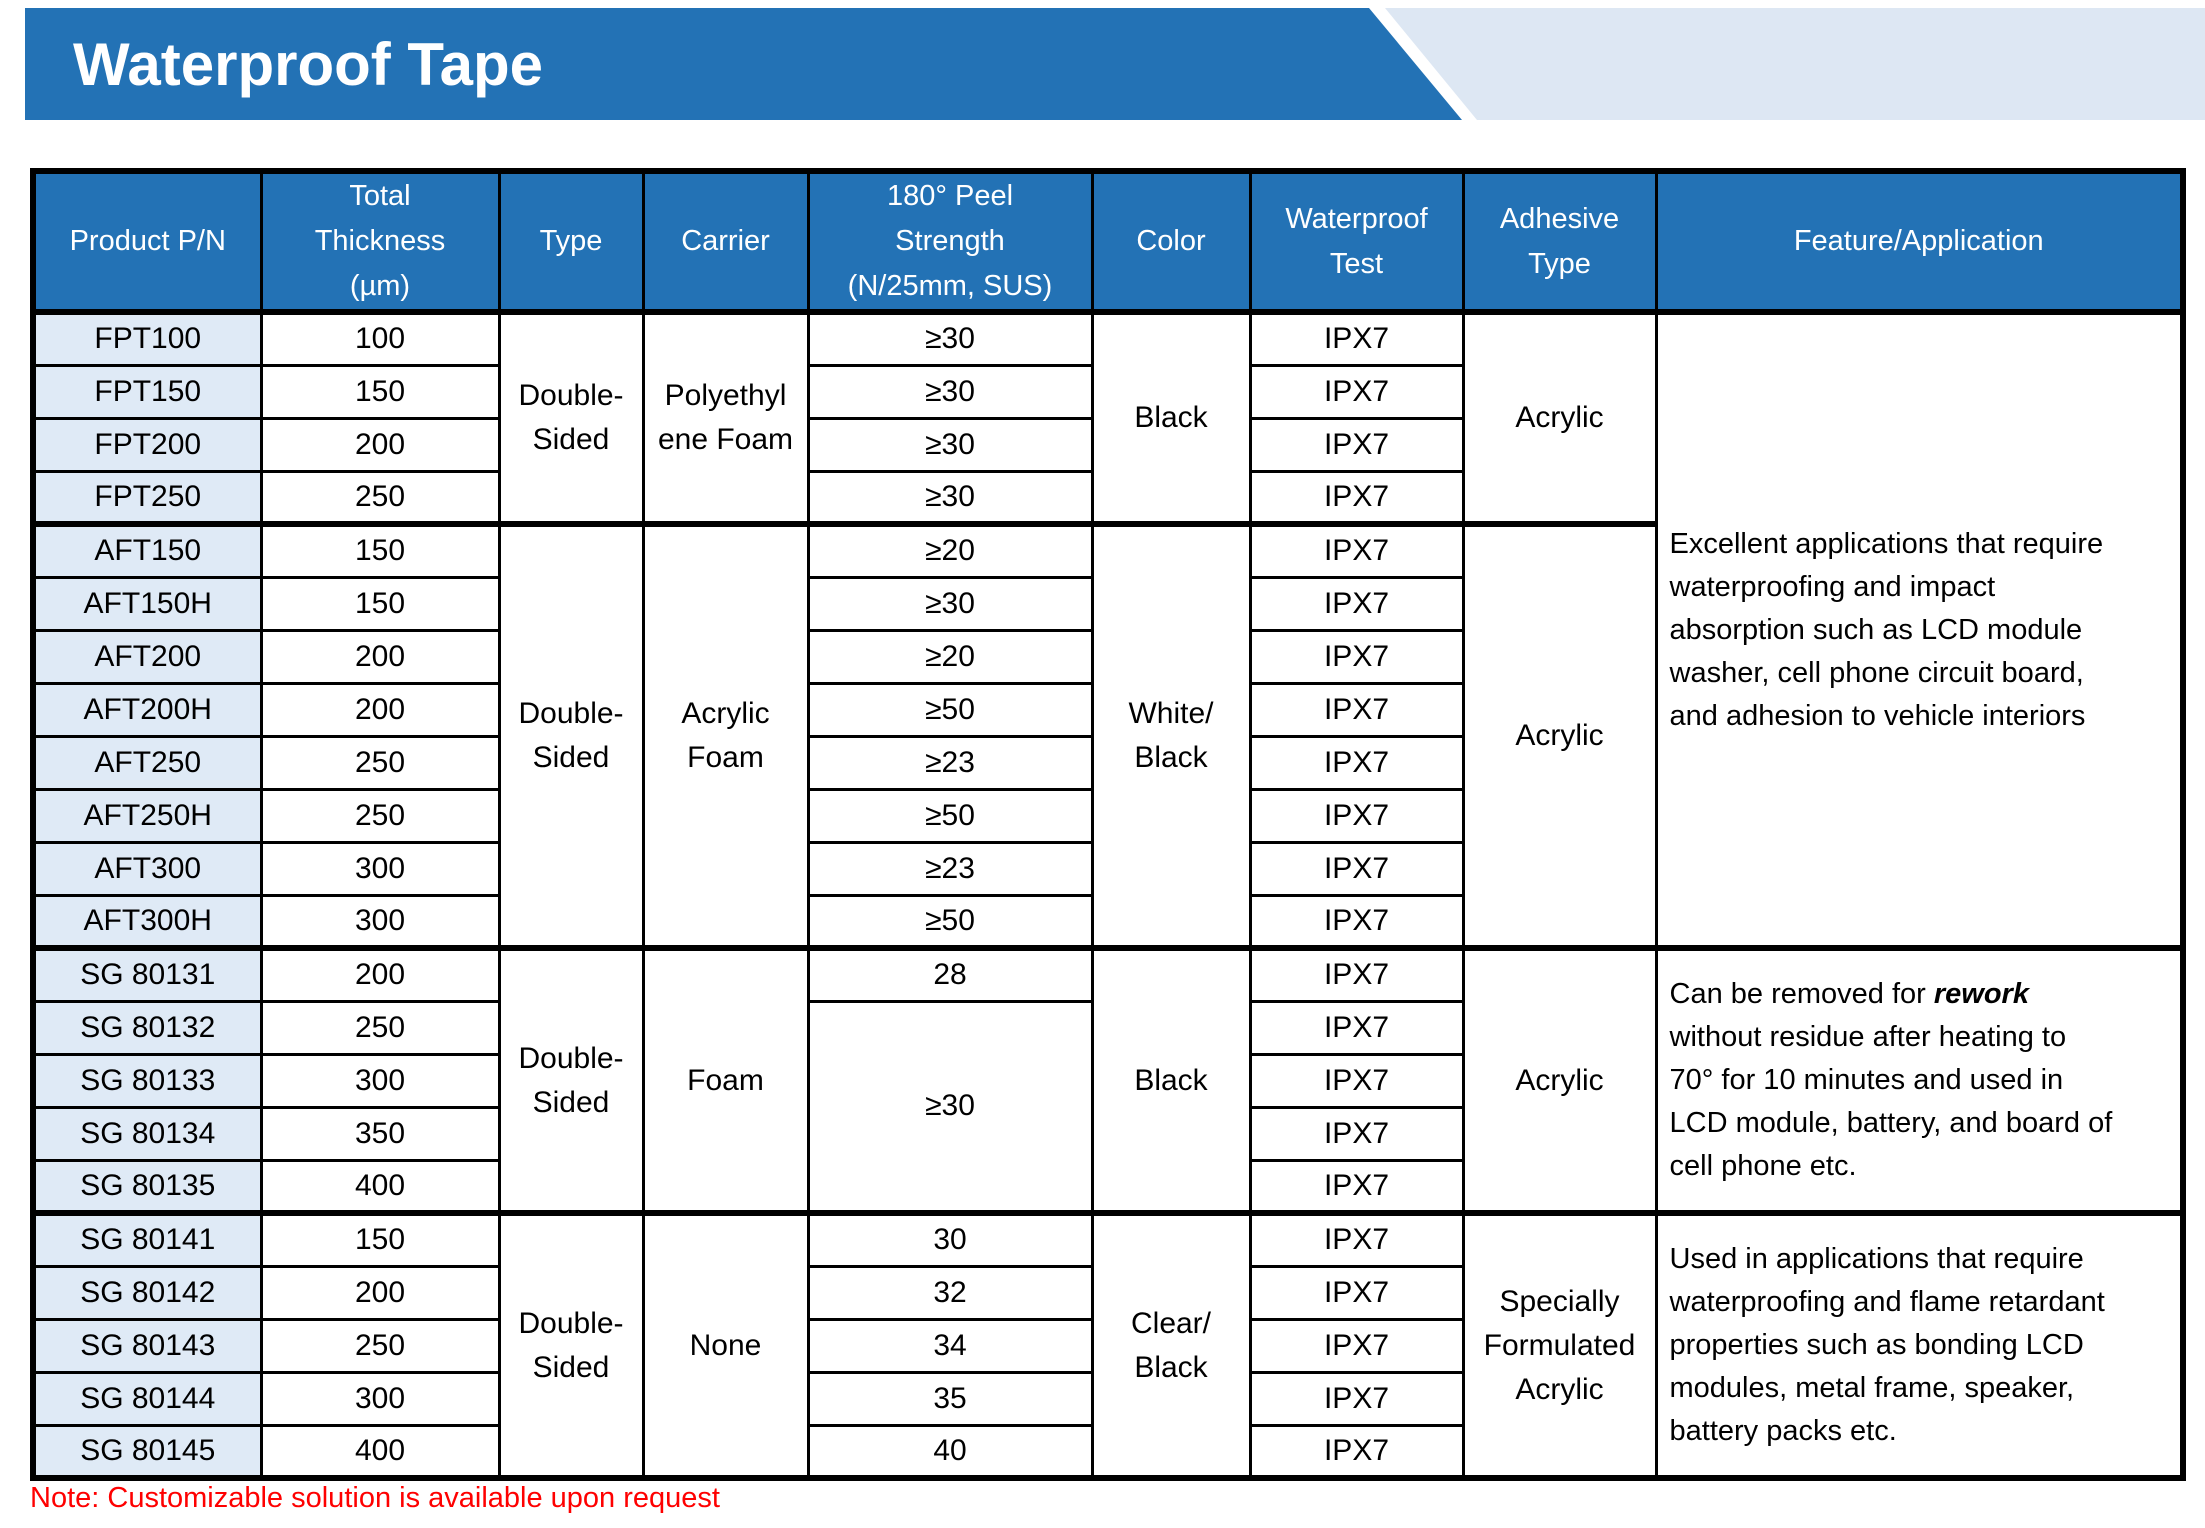  I want to click on table-row: FPT150 150 ≥30 IPX7, so click(1107, 391).